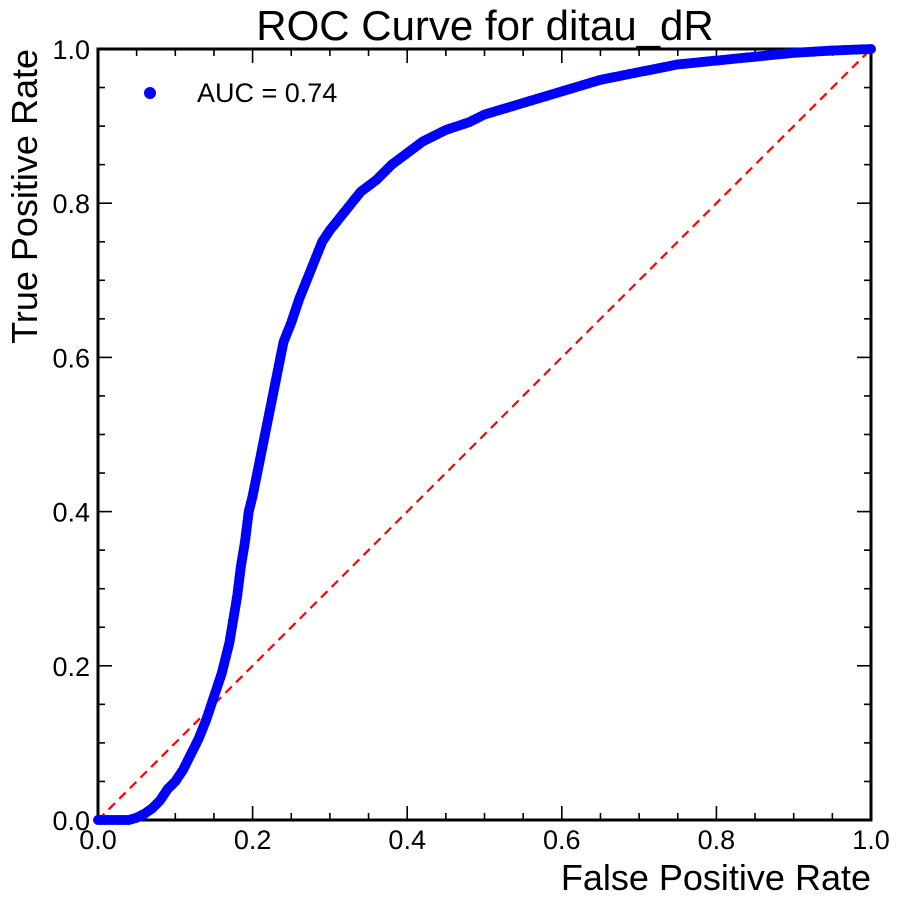 This screenshot has width=903, height=906. What do you see at coordinates (71, 50) in the screenshot?
I see `y-tick-label: 1.0` at bounding box center [71, 50].